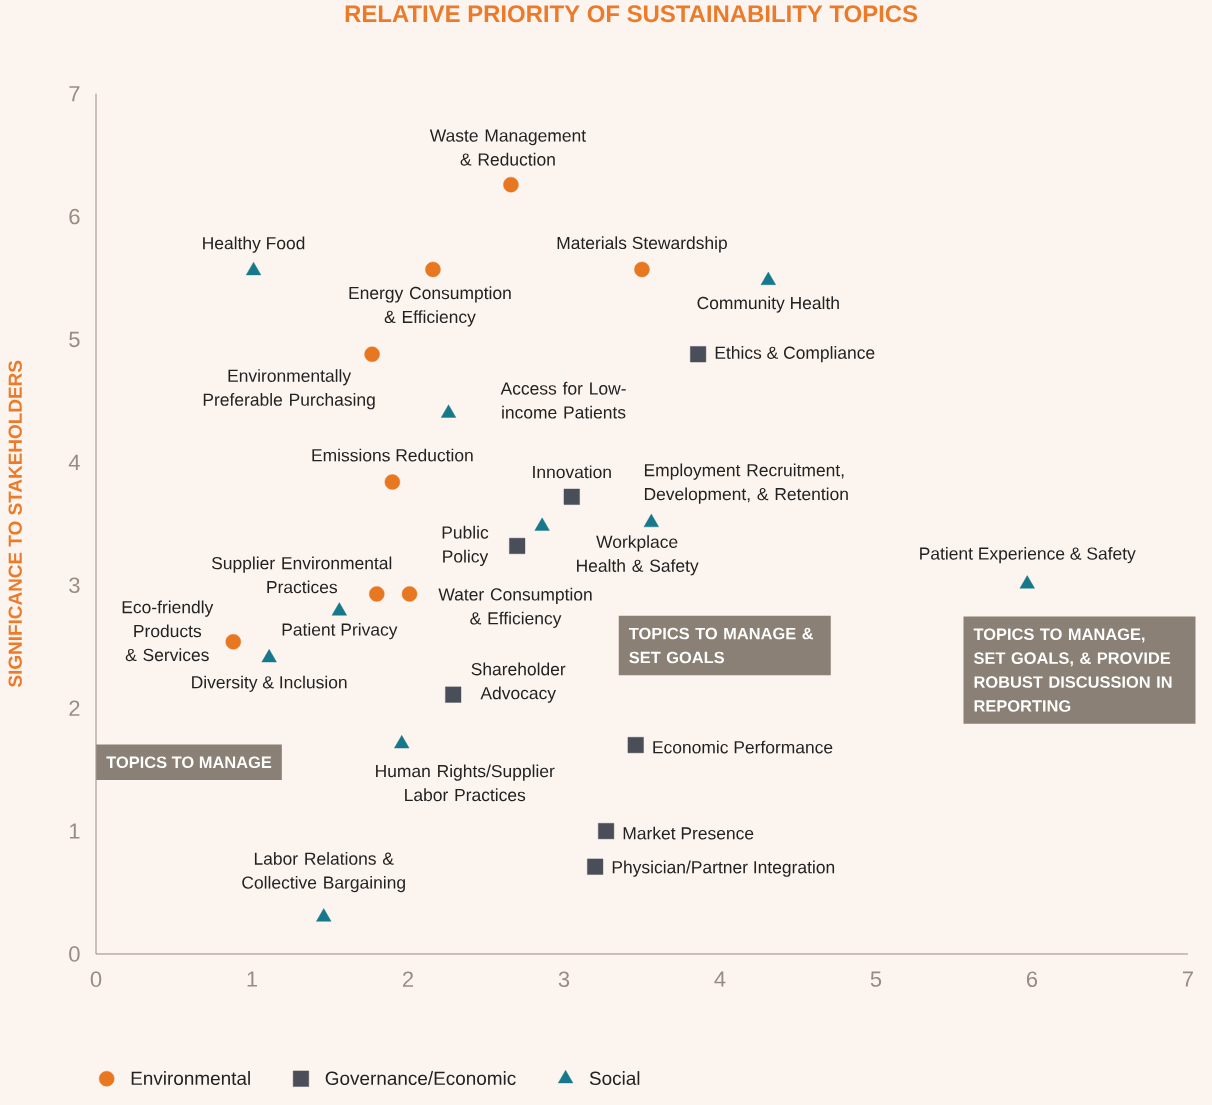 This screenshot has height=1105, width=1212. What do you see at coordinates (614, 1078) in the screenshot?
I see `legend-label: Social` at bounding box center [614, 1078].